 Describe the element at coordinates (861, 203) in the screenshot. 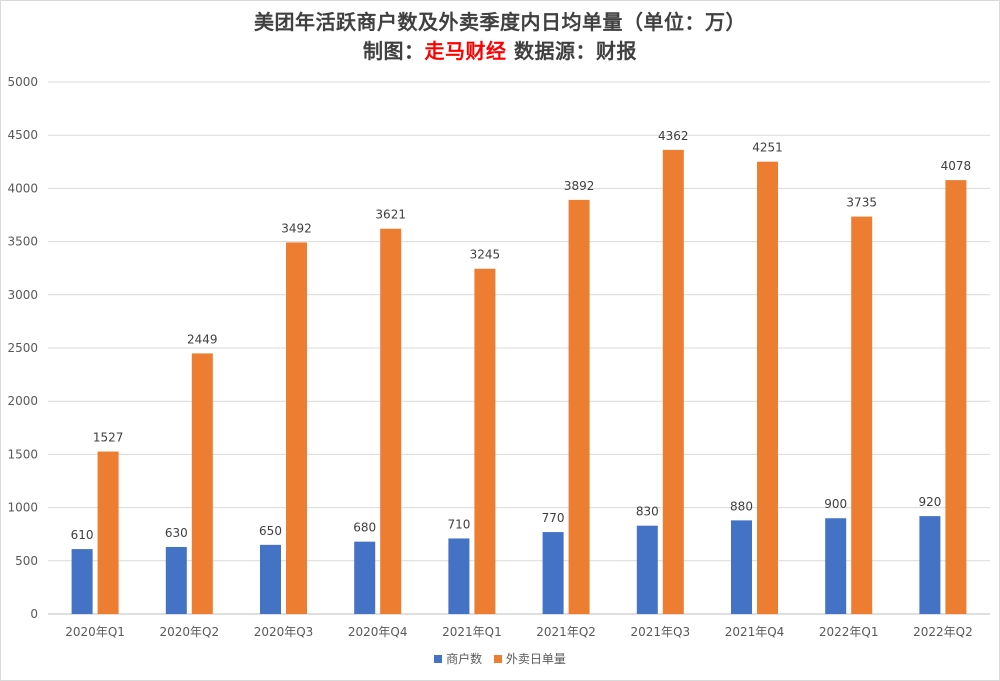

I see `data-label-series-2: 3735` at that location.